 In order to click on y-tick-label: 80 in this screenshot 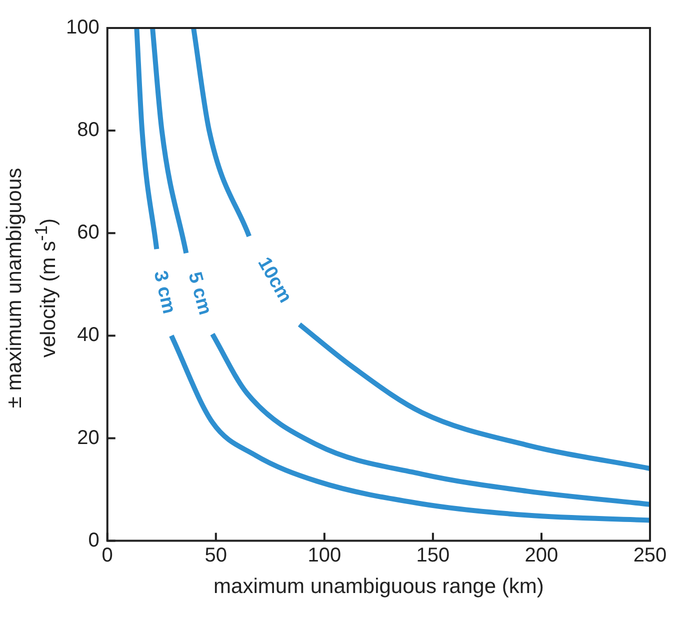, I will do `click(88, 130)`.